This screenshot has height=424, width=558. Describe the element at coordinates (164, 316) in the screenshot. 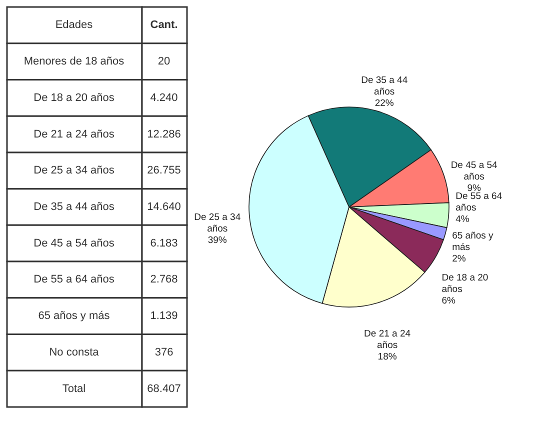

I see `text: 1.139` at that location.